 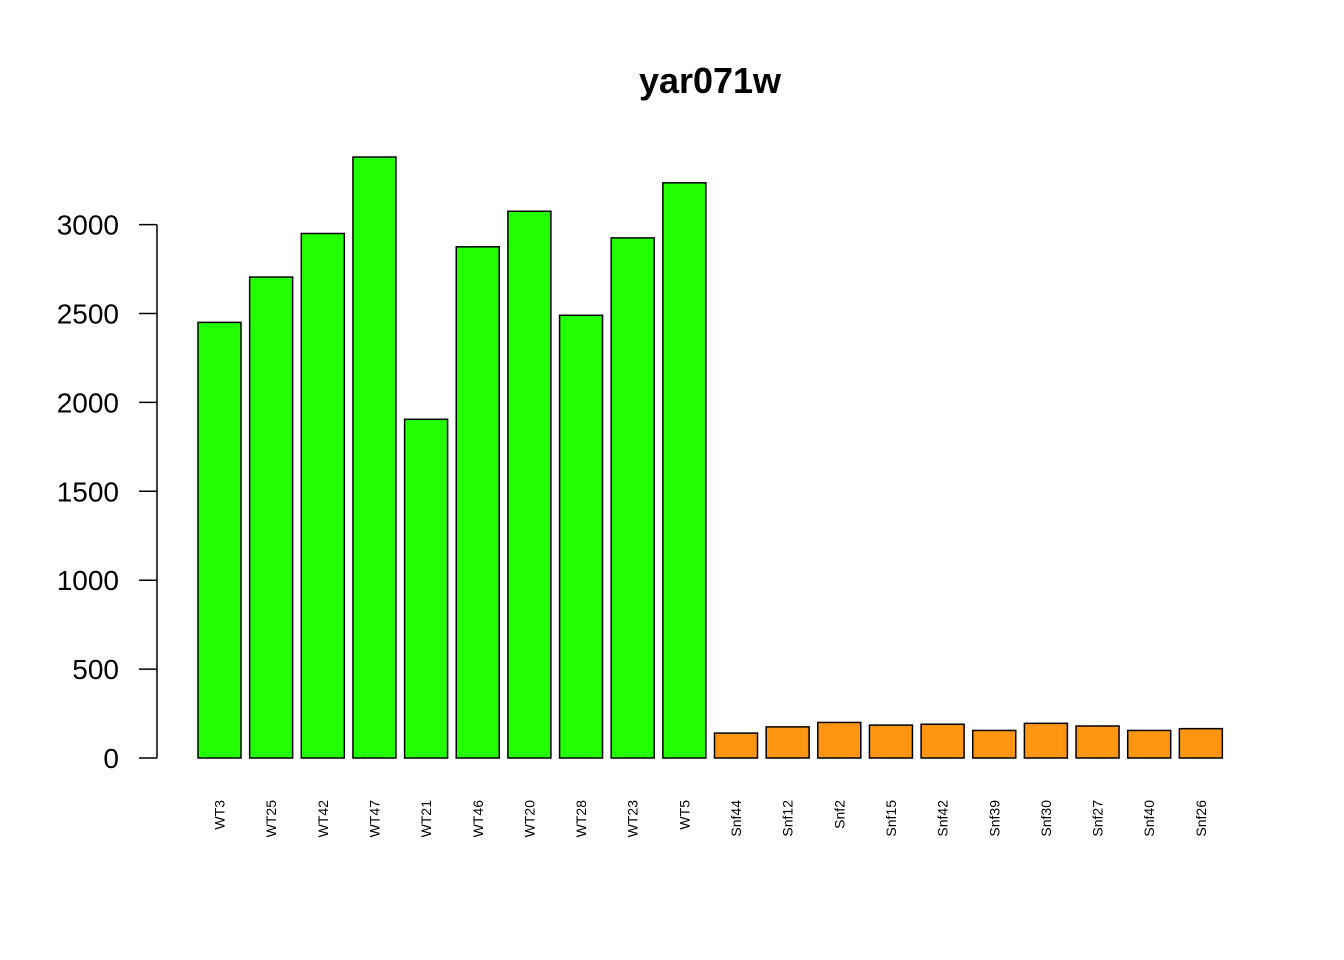 I want to click on bar-snf27, so click(x=1097, y=742).